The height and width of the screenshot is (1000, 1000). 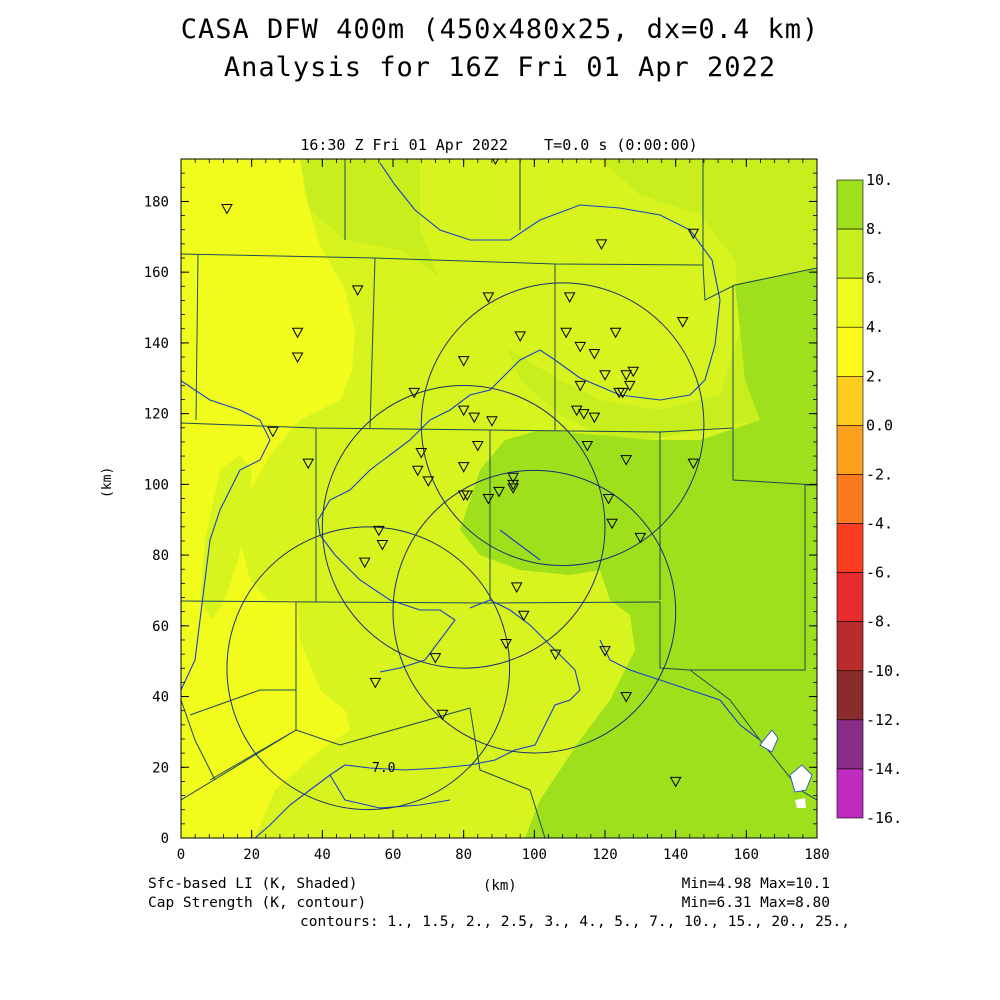 What do you see at coordinates (251, 855) in the screenshot?
I see `x-tick-label: 20` at bounding box center [251, 855].